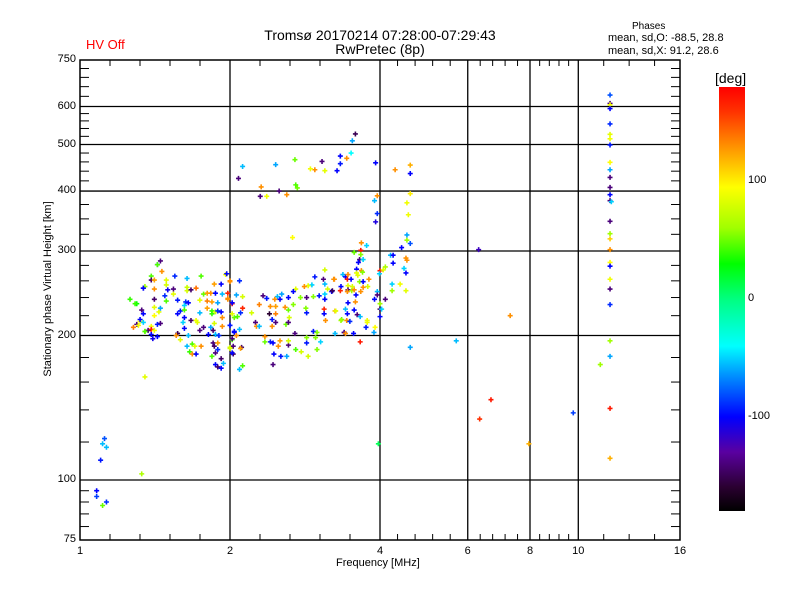 The height and width of the screenshot is (600, 800). Describe the element at coordinates (751, 298) in the screenshot. I see `colorbar-tick-label: 0` at that location.